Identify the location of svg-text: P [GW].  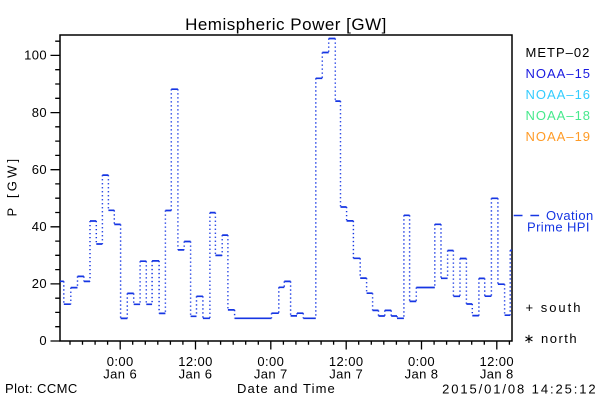
(12, 186).